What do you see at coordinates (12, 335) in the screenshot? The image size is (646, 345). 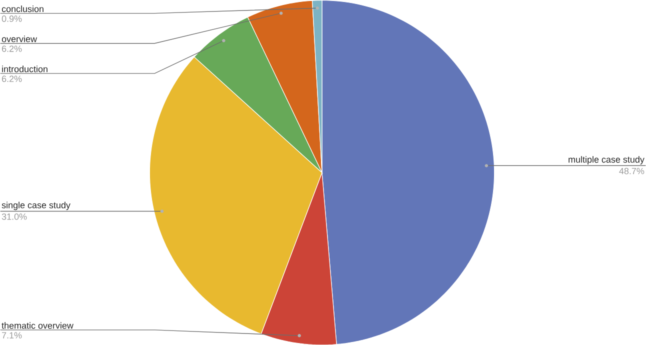 I see `data-label: 7.1%` at bounding box center [12, 335].